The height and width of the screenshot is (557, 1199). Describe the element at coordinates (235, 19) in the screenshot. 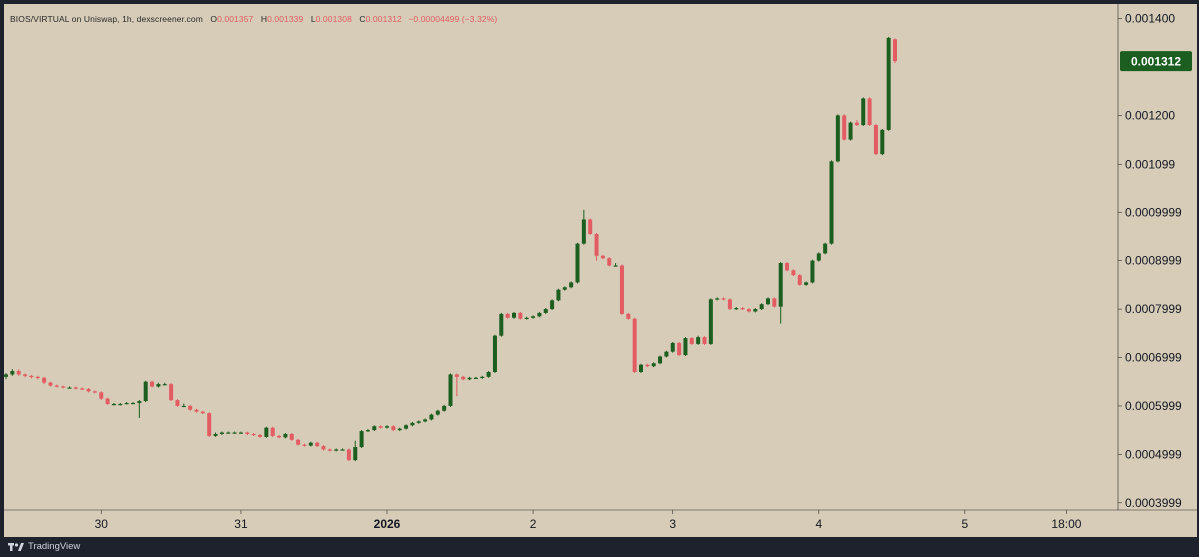

I see `open-value: 0.001357` at that location.